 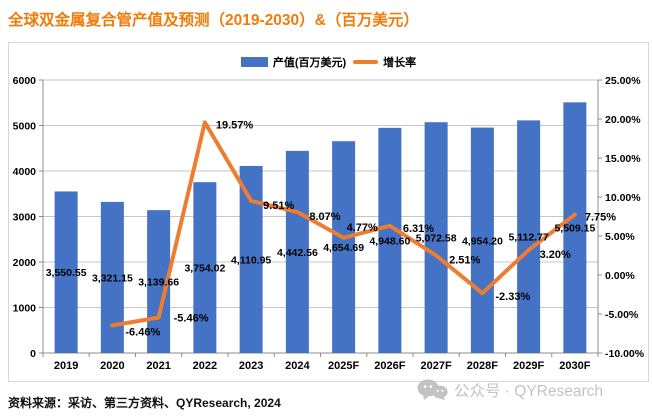 I want to click on right-axis-tick-label: 25.00%, so click(x=623, y=81).